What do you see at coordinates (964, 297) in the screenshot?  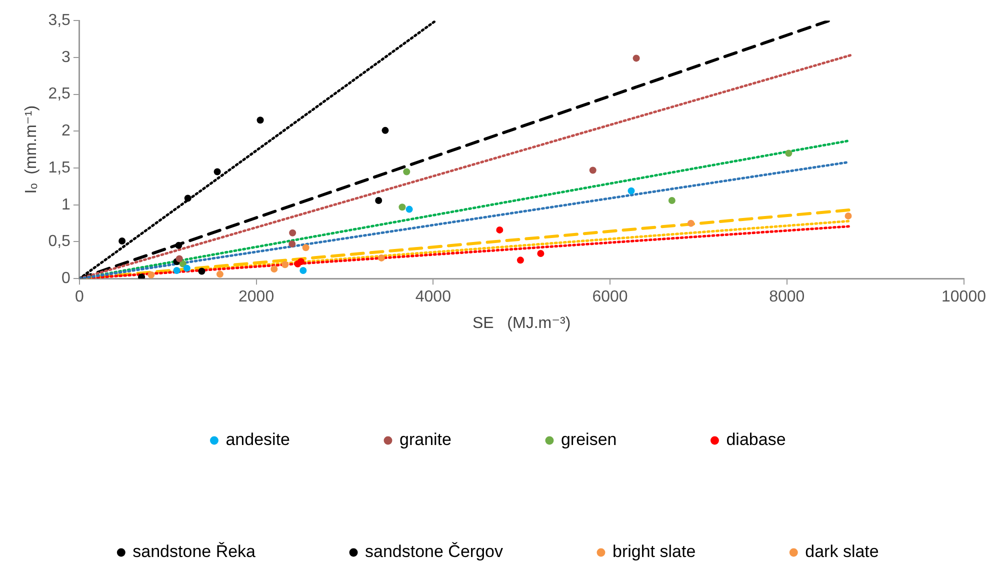 I see `x-tick-label: 10000` at bounding box center [964, 297].